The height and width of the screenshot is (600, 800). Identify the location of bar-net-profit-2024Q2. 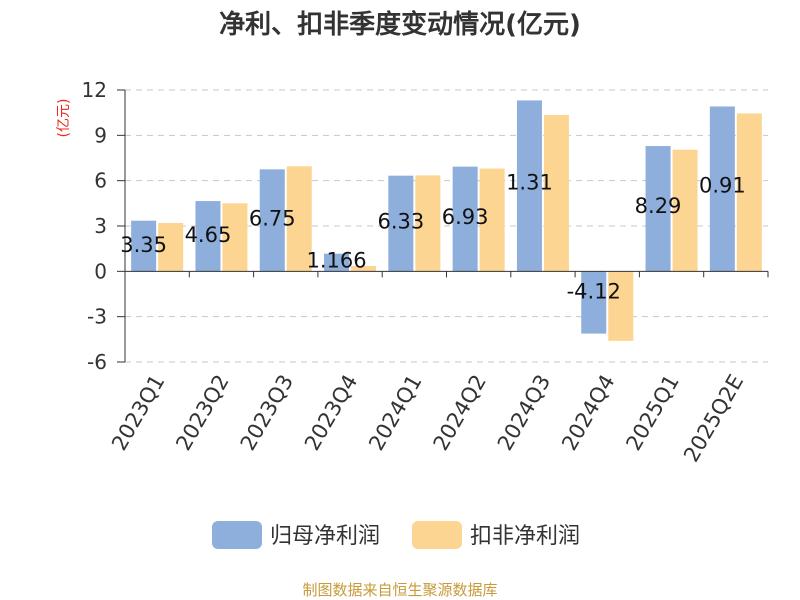
(465, 219).